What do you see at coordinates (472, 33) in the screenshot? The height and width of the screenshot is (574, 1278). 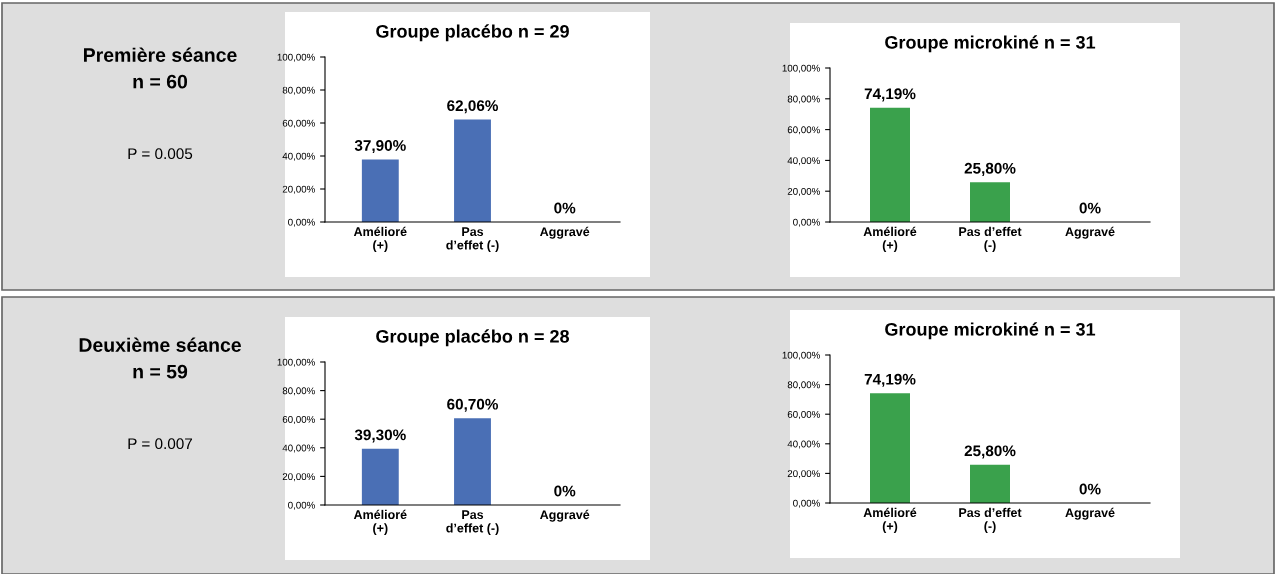 I see `chart-title: Groupe placébo n = 29` at bounding box center [472, 33].